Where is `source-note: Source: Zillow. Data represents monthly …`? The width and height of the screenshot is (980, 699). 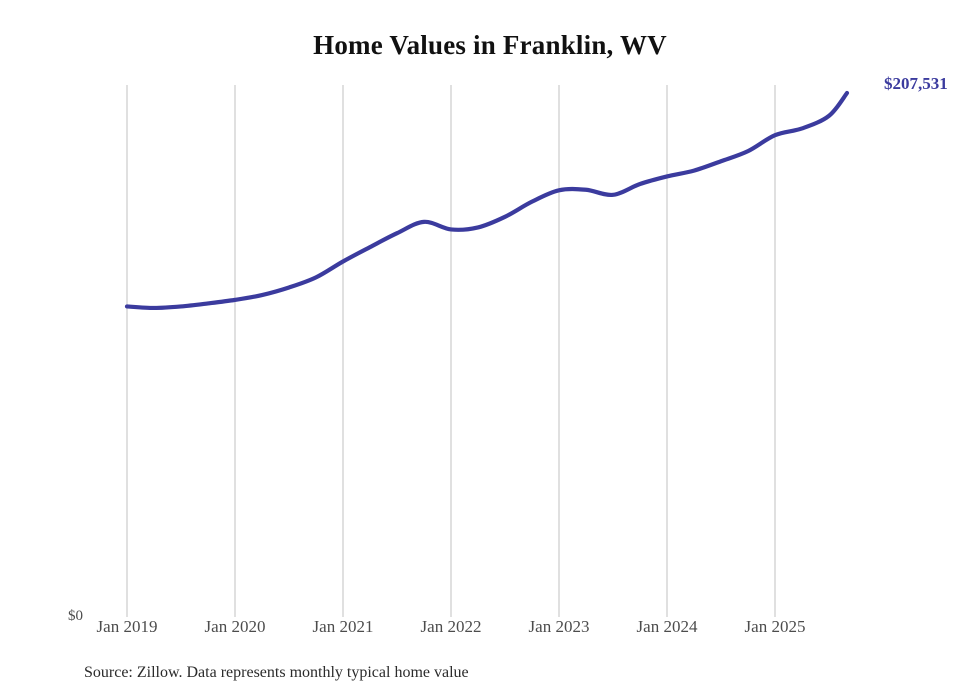 source-note: Source: Zillow. Data represents monthly … is located at coordinates (276, 672).